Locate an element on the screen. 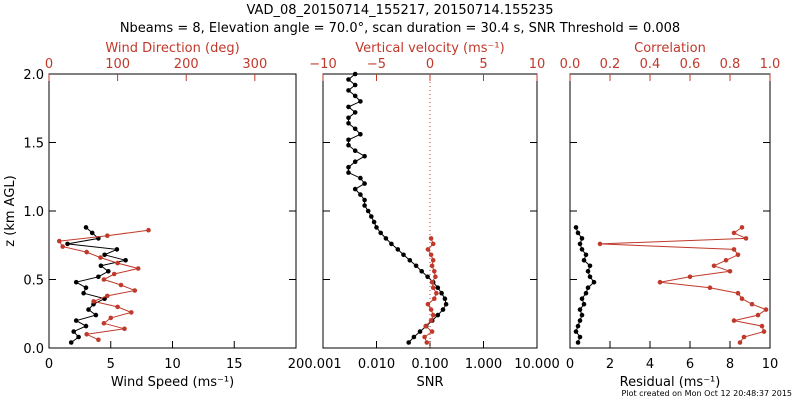 The width and height of the screenshot is (800, 400). top-tick-label: 1.0 is located at coordinates (770, 64).